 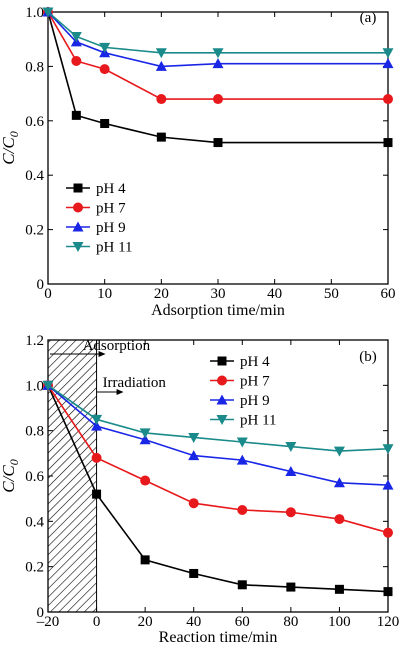 I want to click on irradiation-arrowhead, so click(x=120, y=392).